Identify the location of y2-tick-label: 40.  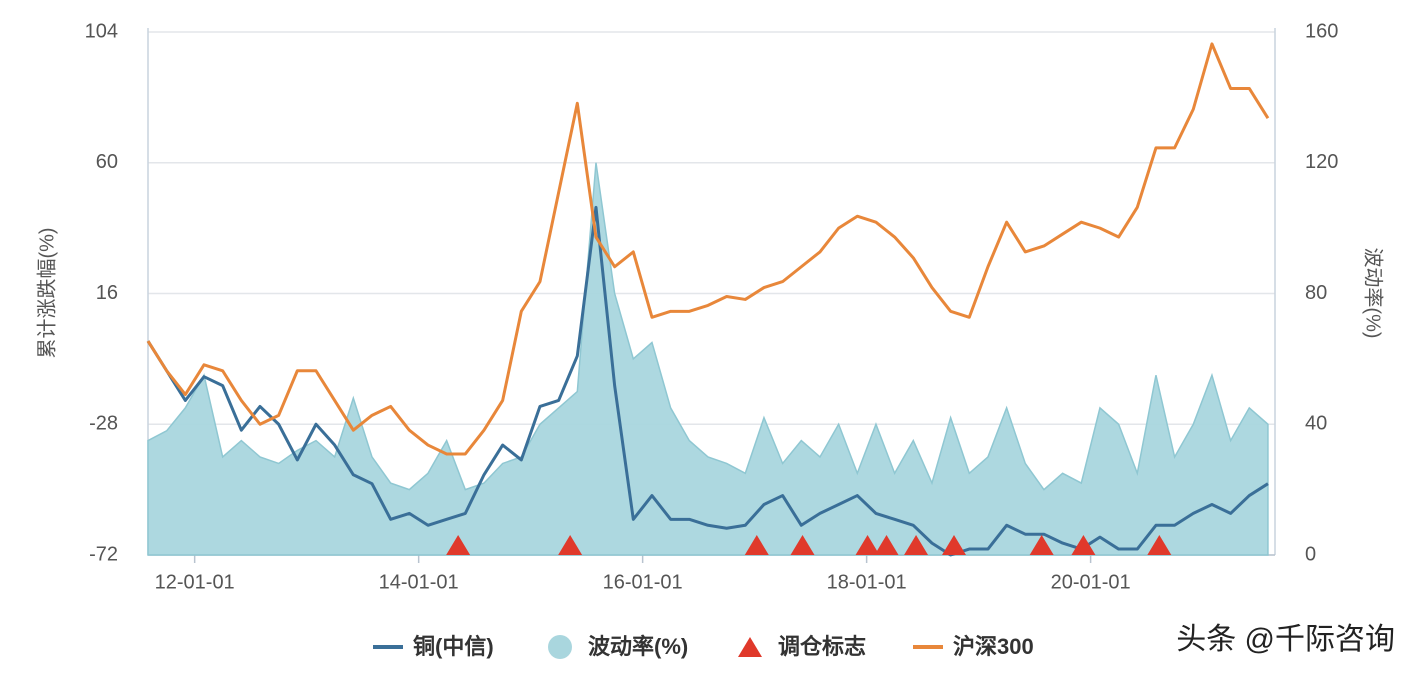
(1316, 424).